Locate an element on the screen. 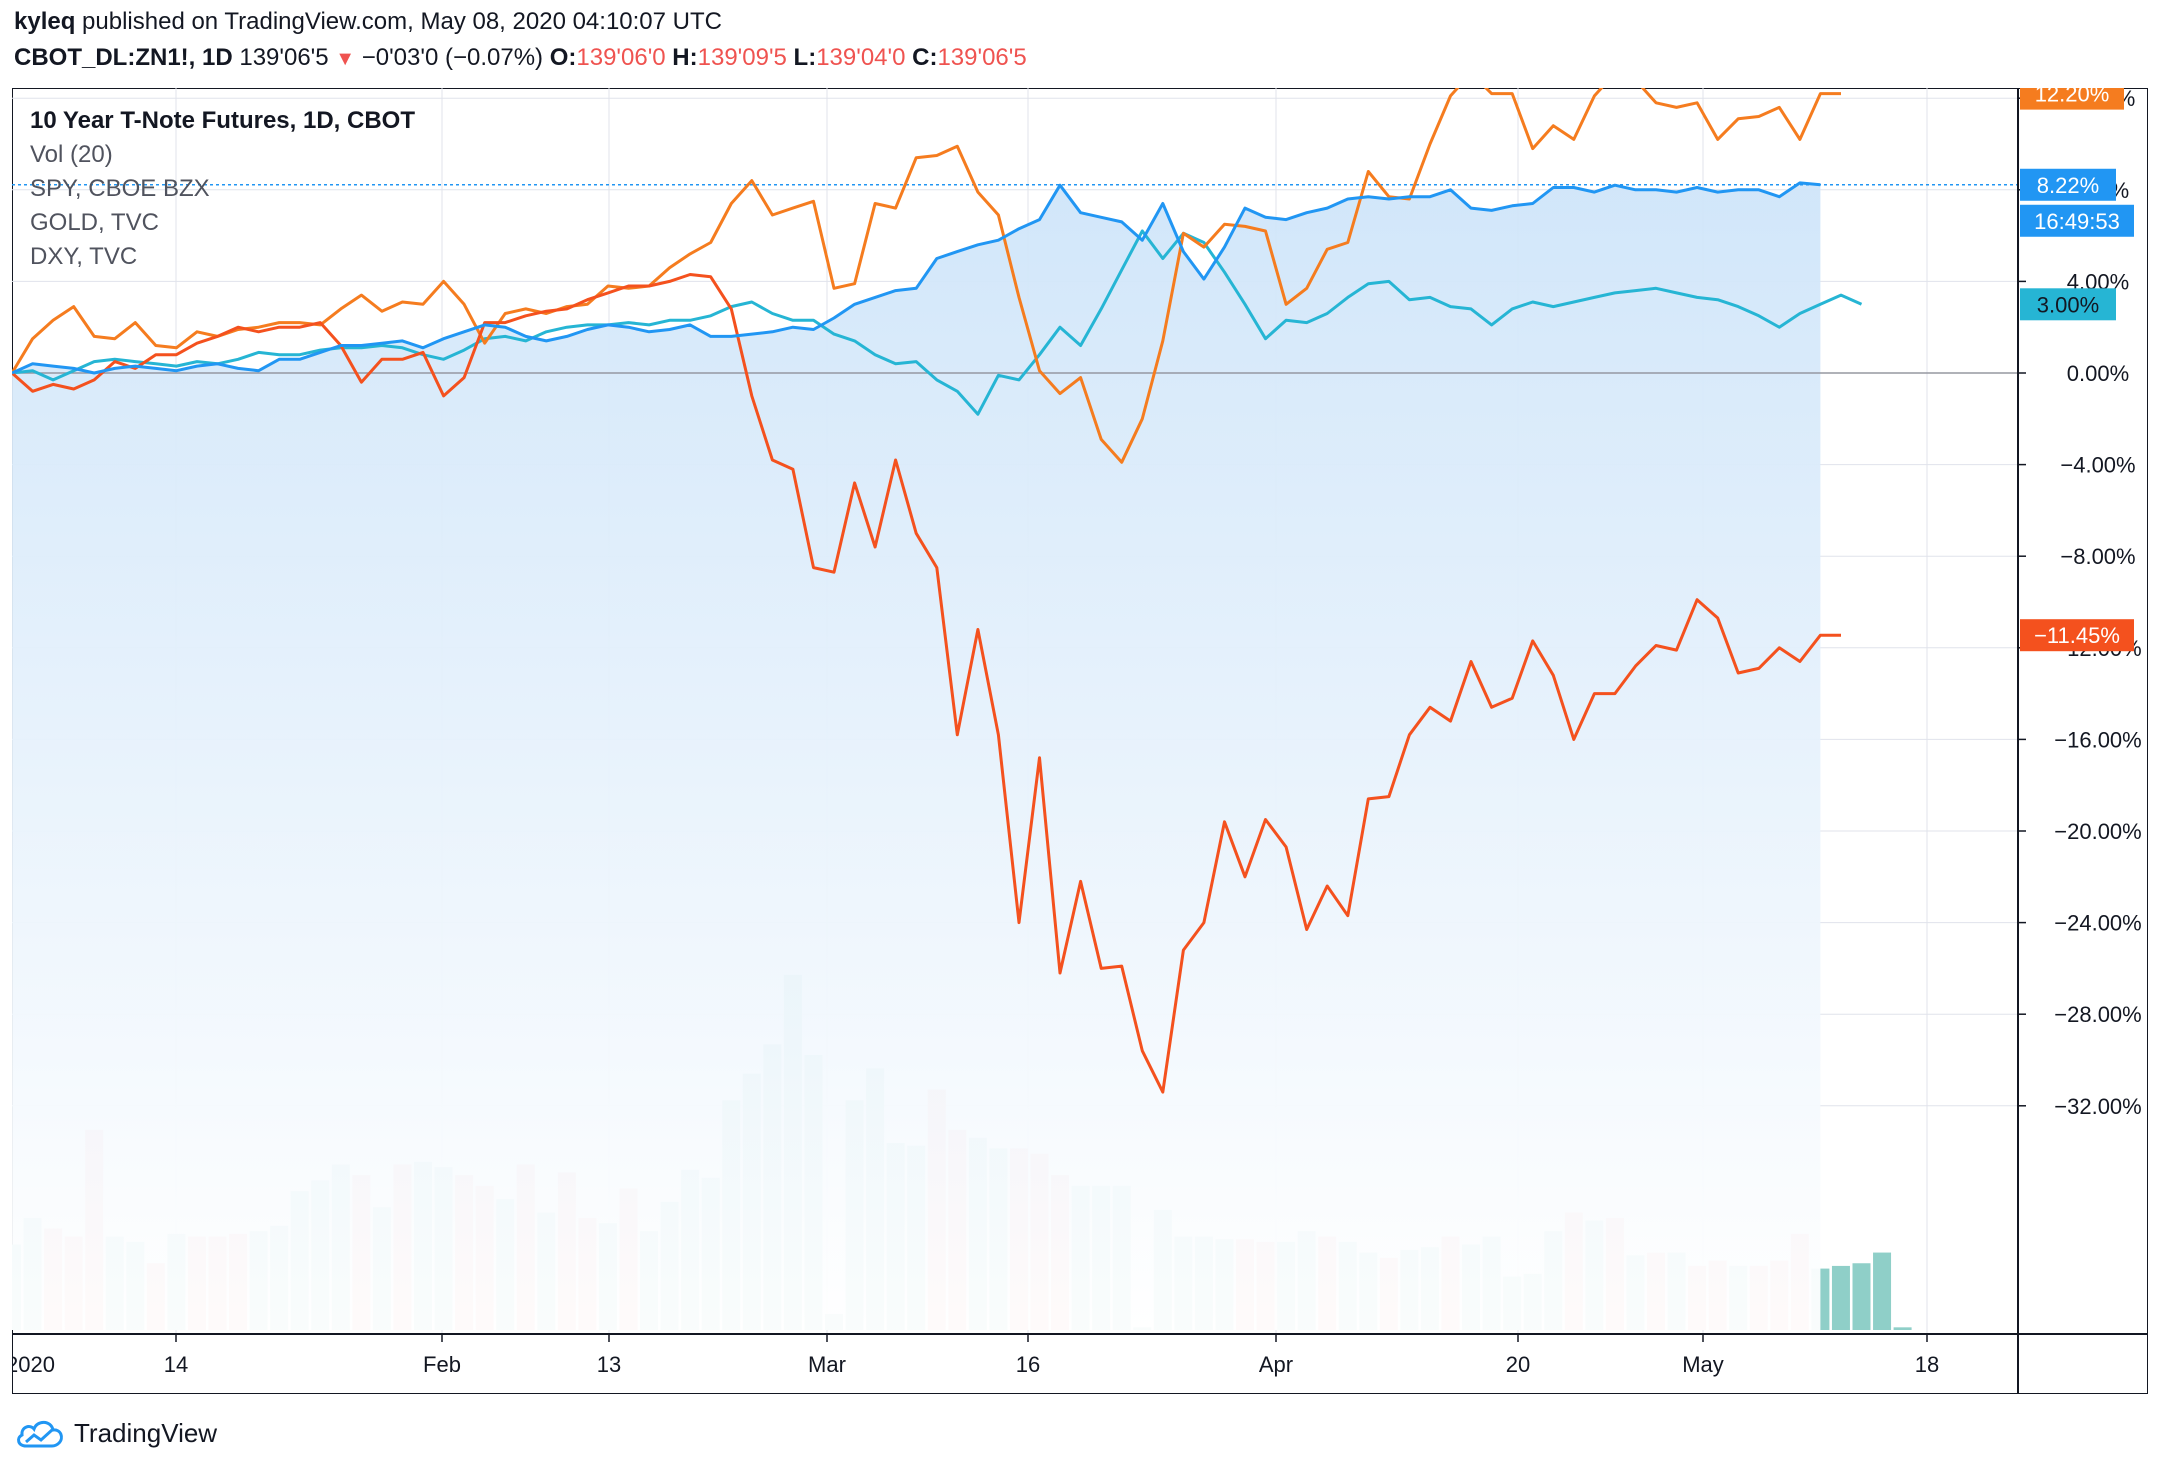  y-tick-label: 0.00% is located at coordinates (2098, 373).